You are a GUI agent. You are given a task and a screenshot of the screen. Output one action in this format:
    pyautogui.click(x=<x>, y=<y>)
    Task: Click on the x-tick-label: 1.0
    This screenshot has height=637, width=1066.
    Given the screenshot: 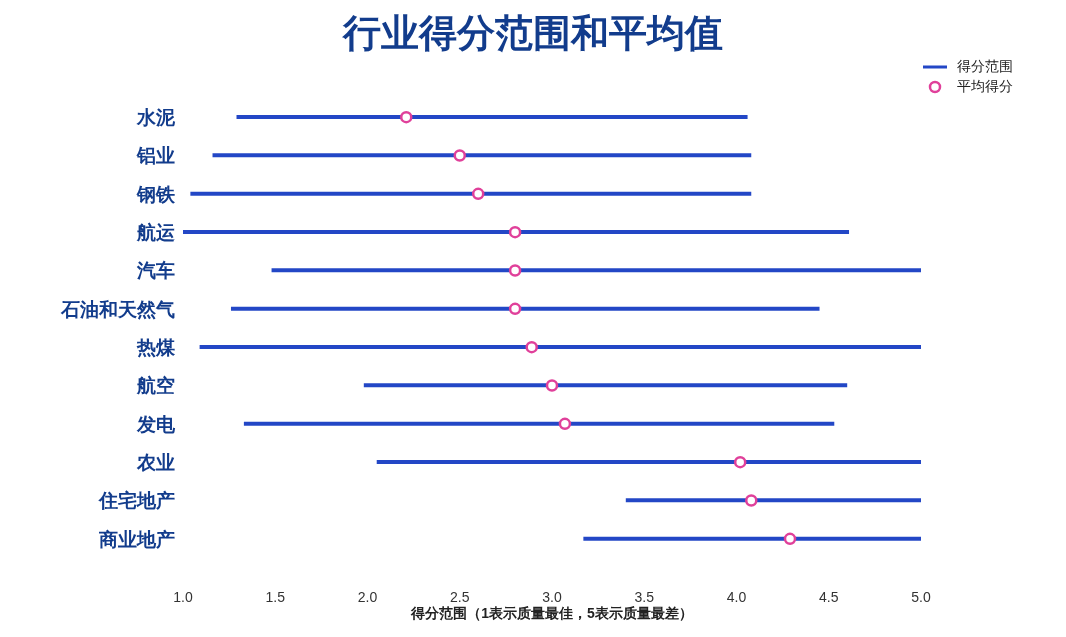 What is the action you would take?
    pyautogui.click(x=183, y=596)
    